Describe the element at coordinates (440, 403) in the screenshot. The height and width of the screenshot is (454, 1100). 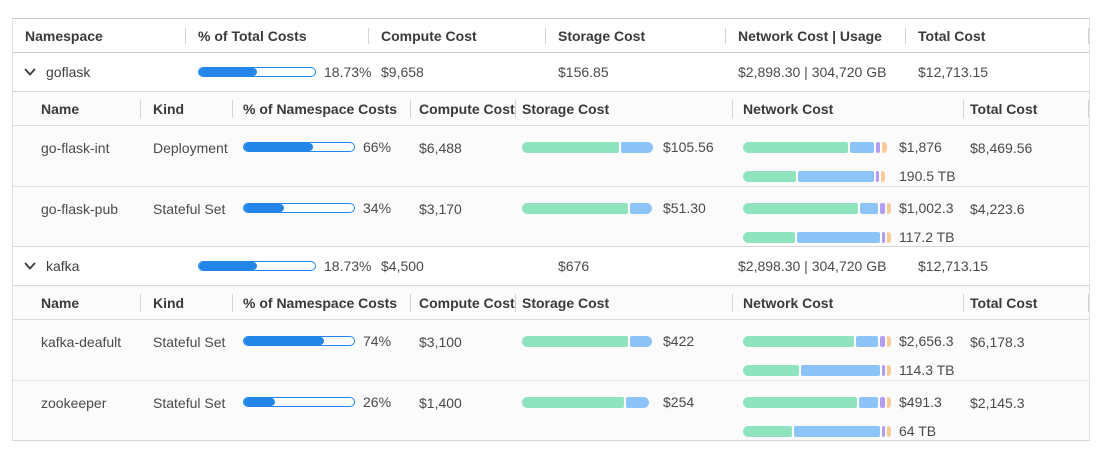
I see `workload-compute-cost: $1,400` at that location.